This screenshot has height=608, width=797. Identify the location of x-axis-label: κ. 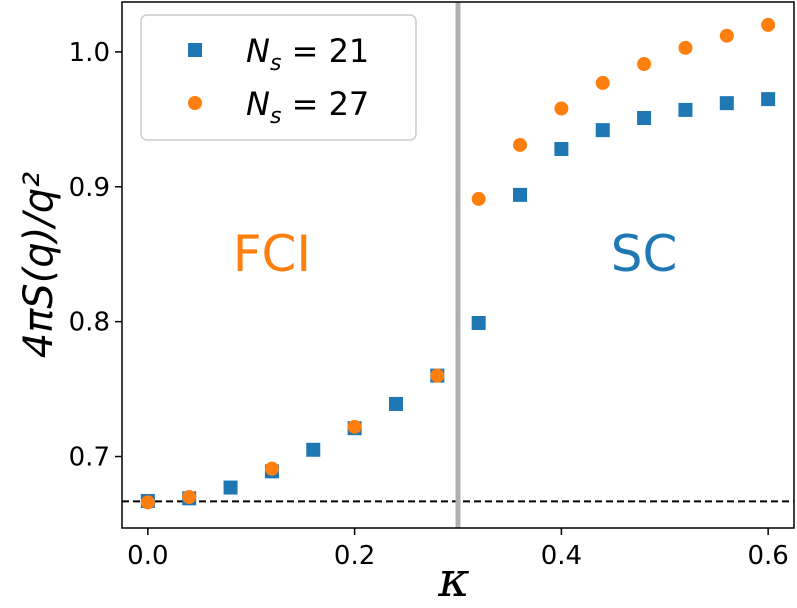
(453, 580).